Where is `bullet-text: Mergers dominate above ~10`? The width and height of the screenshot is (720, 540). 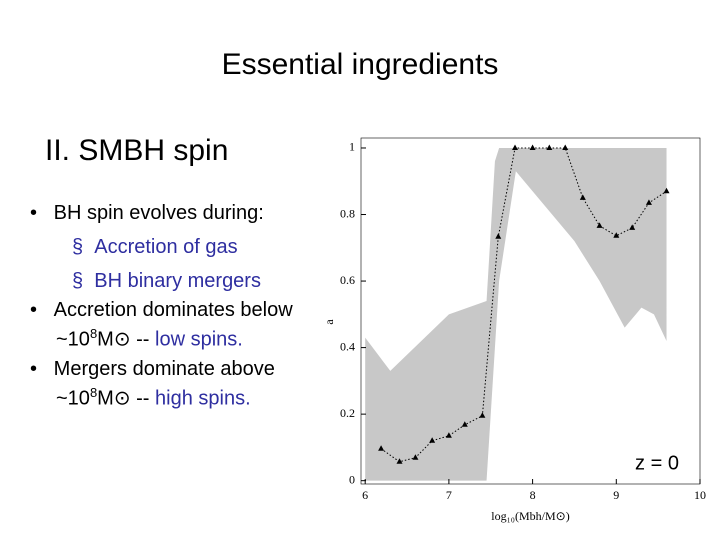 bullet-text: Mergers dominate above ~10 is located at coordinates (164, 383).